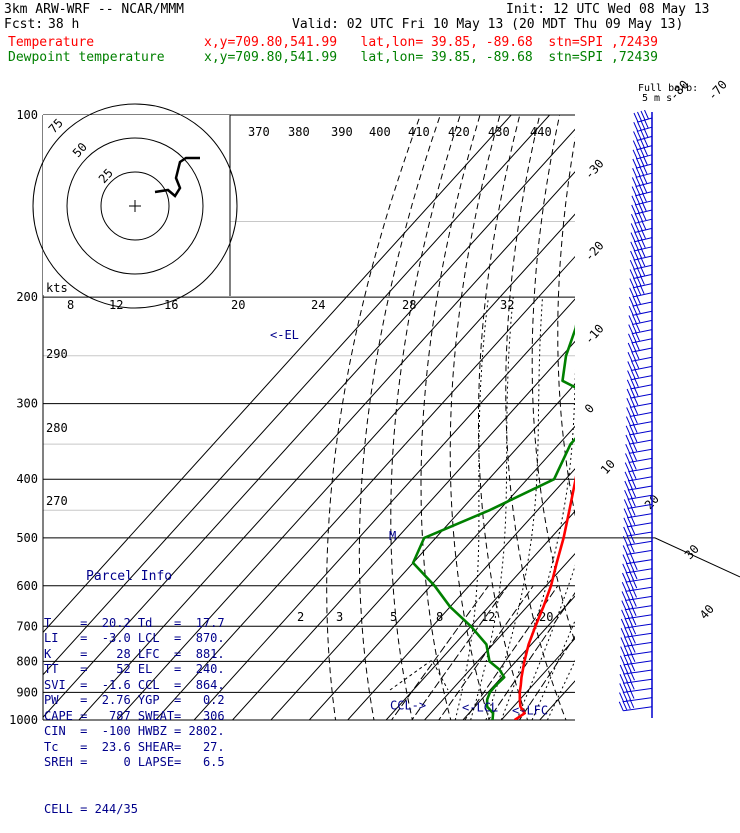  I want to click on theta-label: 390, so click(342, 132).